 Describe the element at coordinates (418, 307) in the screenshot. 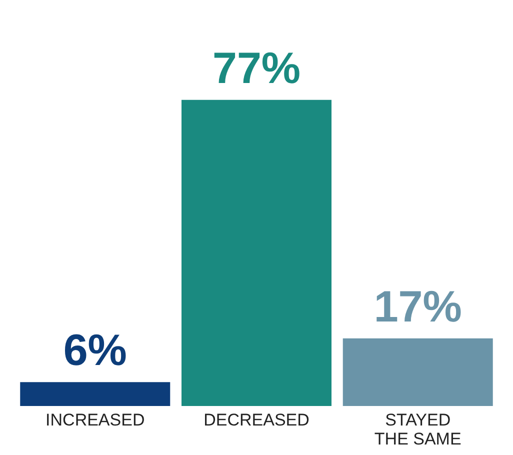

I see `data-label: 17%` at that location.